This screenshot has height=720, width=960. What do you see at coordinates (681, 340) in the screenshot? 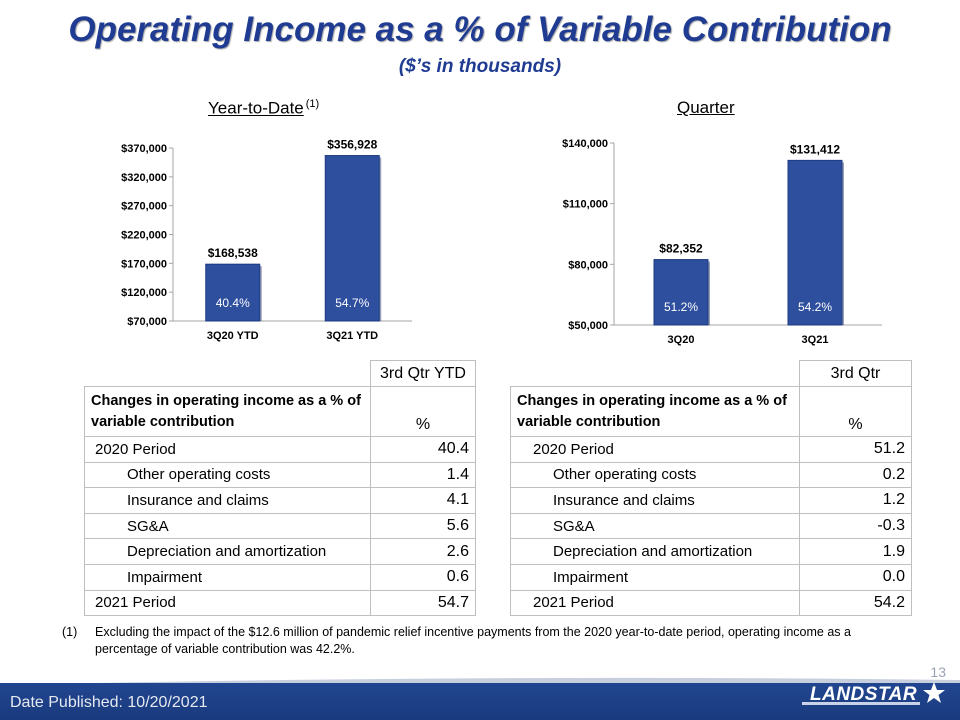
I see `x-category-label: 3Q20` at bounding box center [681, 340].